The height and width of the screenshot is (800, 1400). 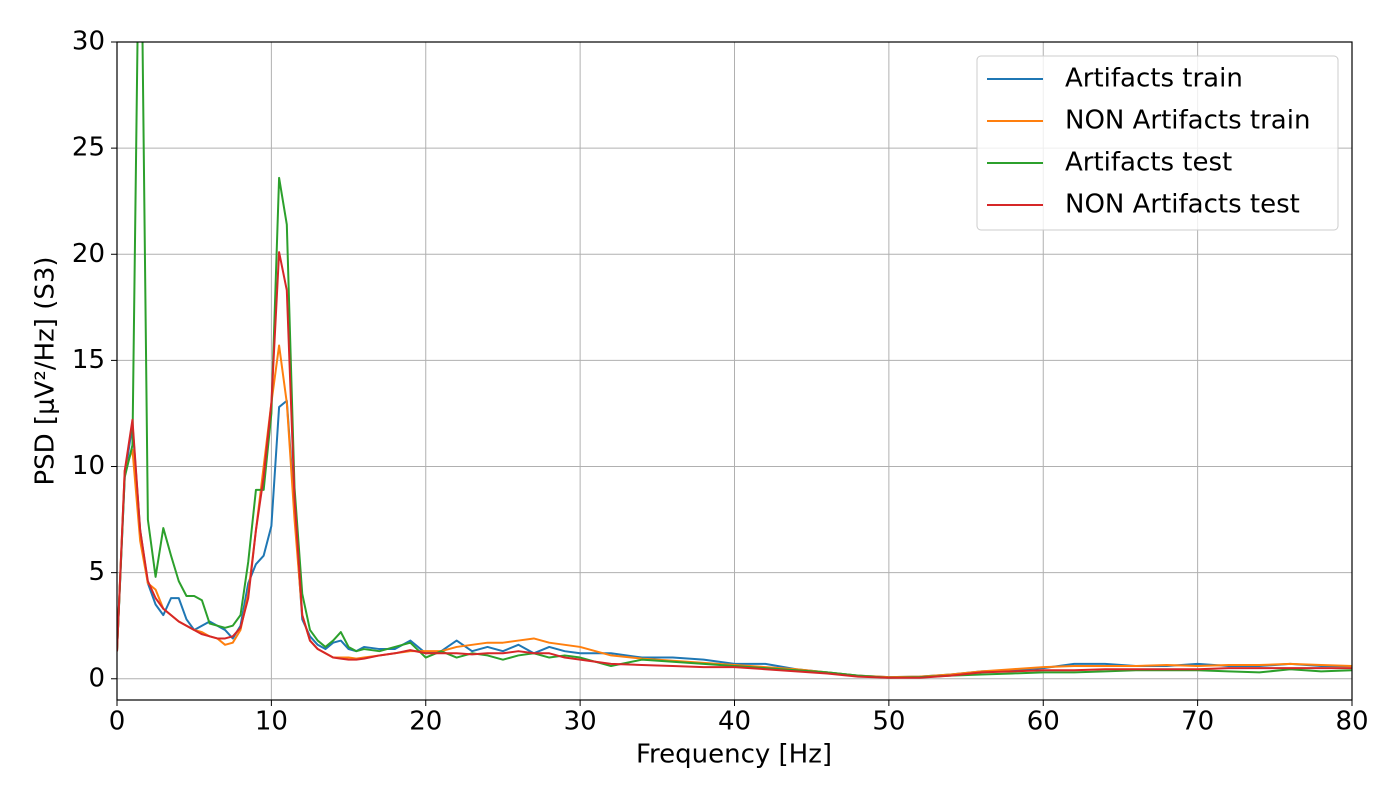 What do you see at coordinates (88, 360) in the screenshot?
I see `y-tick-label: 15` at bounding box center [88, 360].